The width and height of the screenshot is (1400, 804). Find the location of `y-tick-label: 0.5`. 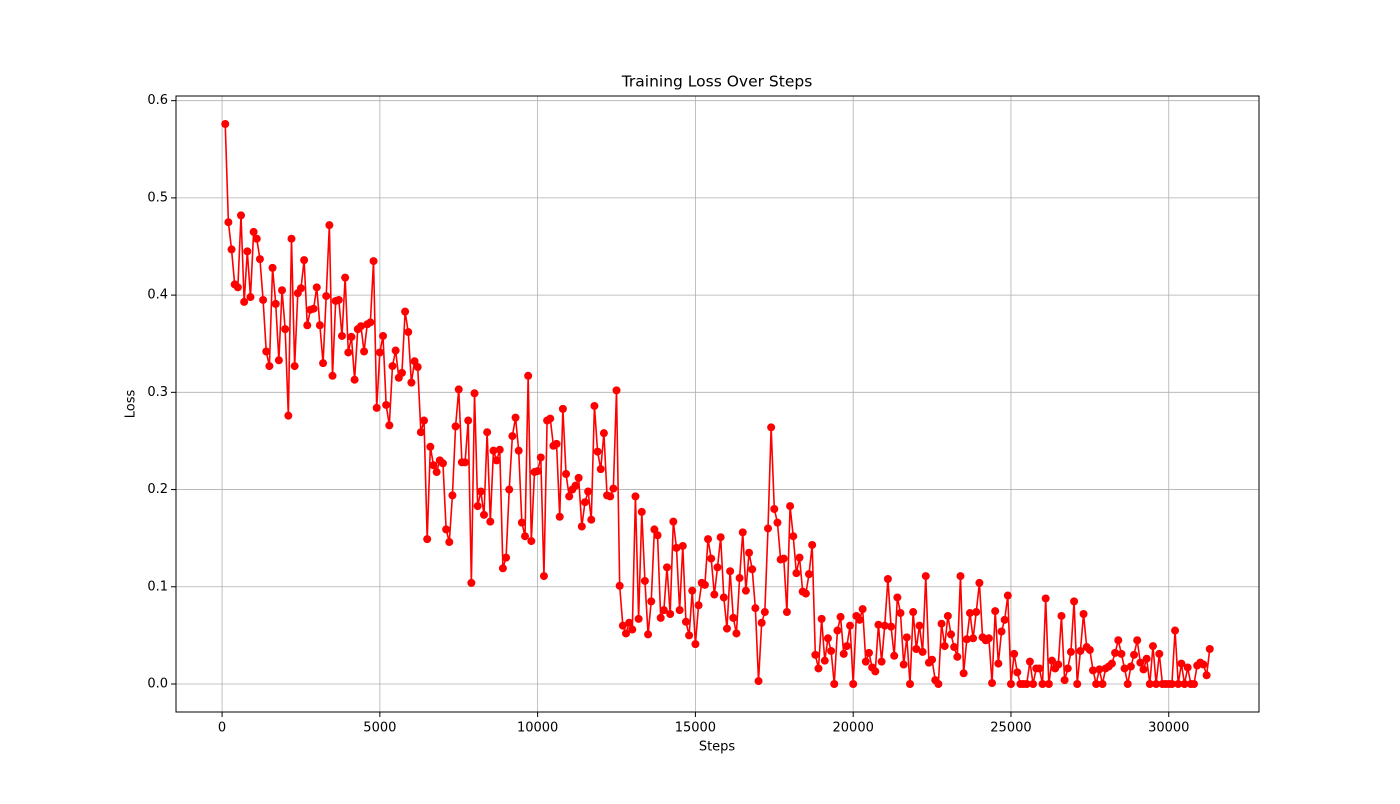

y-tick-label: 0.5 is located at coordinates (157, 197).